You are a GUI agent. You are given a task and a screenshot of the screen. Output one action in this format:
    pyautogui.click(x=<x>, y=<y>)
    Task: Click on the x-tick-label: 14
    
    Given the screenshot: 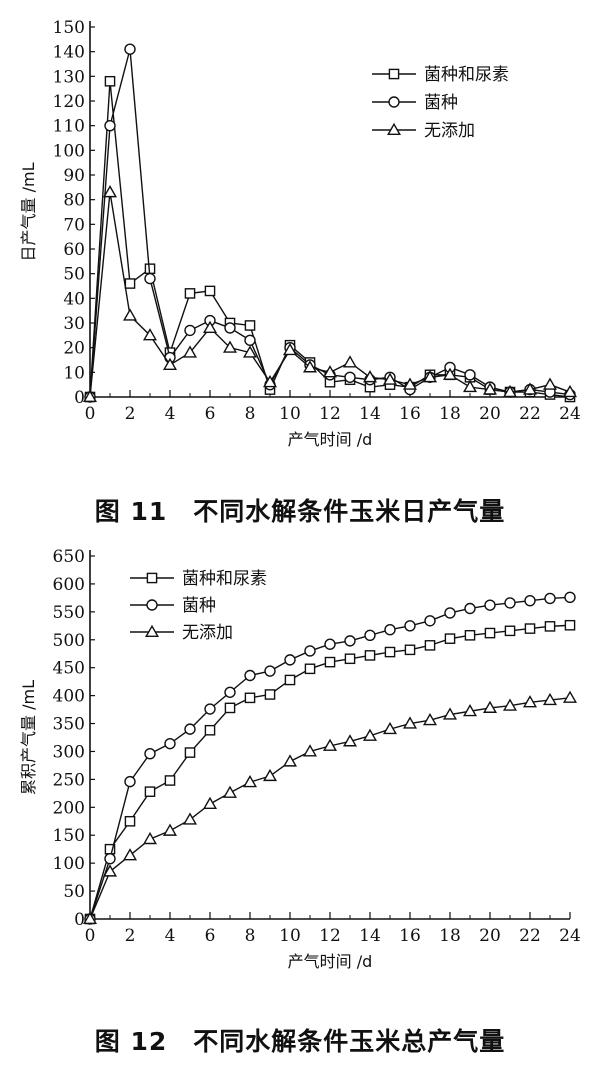 What is the action you would take?
    pyautogui.click(x=370, y=936)
    